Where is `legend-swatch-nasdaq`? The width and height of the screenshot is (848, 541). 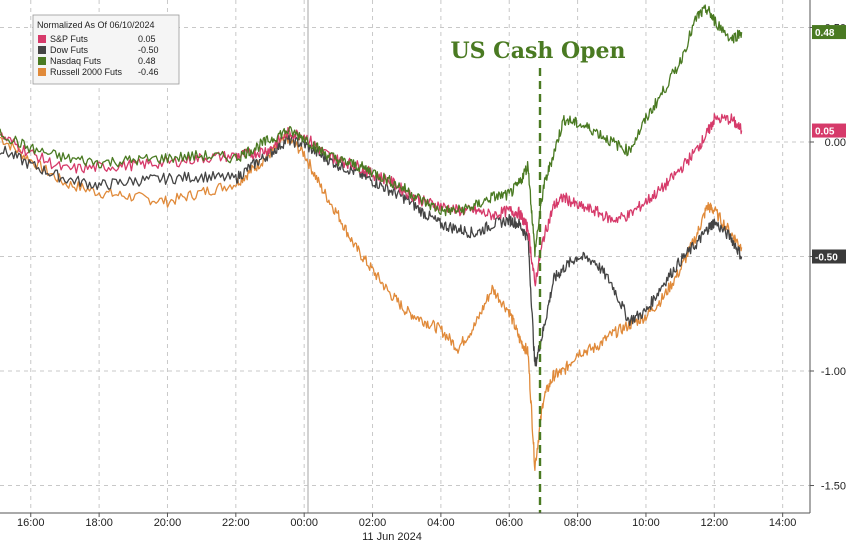 legend-swatch-nasdaq is located at coordinates (42, 61).